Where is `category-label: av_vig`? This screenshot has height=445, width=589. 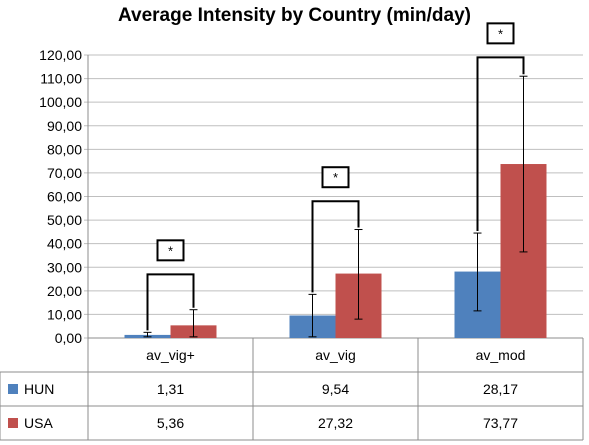 category-label: av_vig is located at coordinates (335, 355).